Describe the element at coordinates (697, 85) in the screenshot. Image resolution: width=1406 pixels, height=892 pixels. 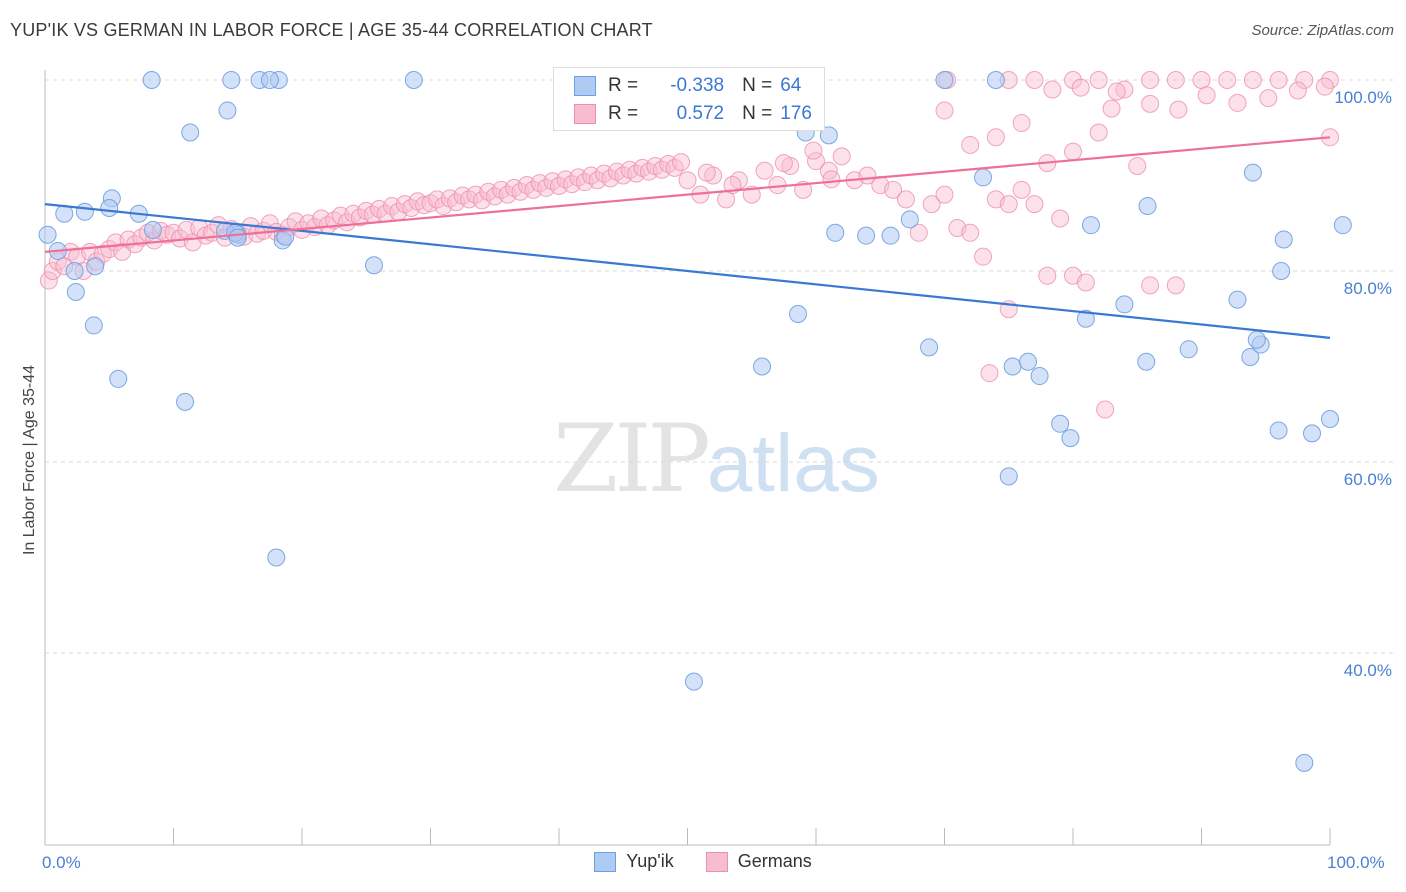
I see `r-value-yupik: -0.338` at that location.